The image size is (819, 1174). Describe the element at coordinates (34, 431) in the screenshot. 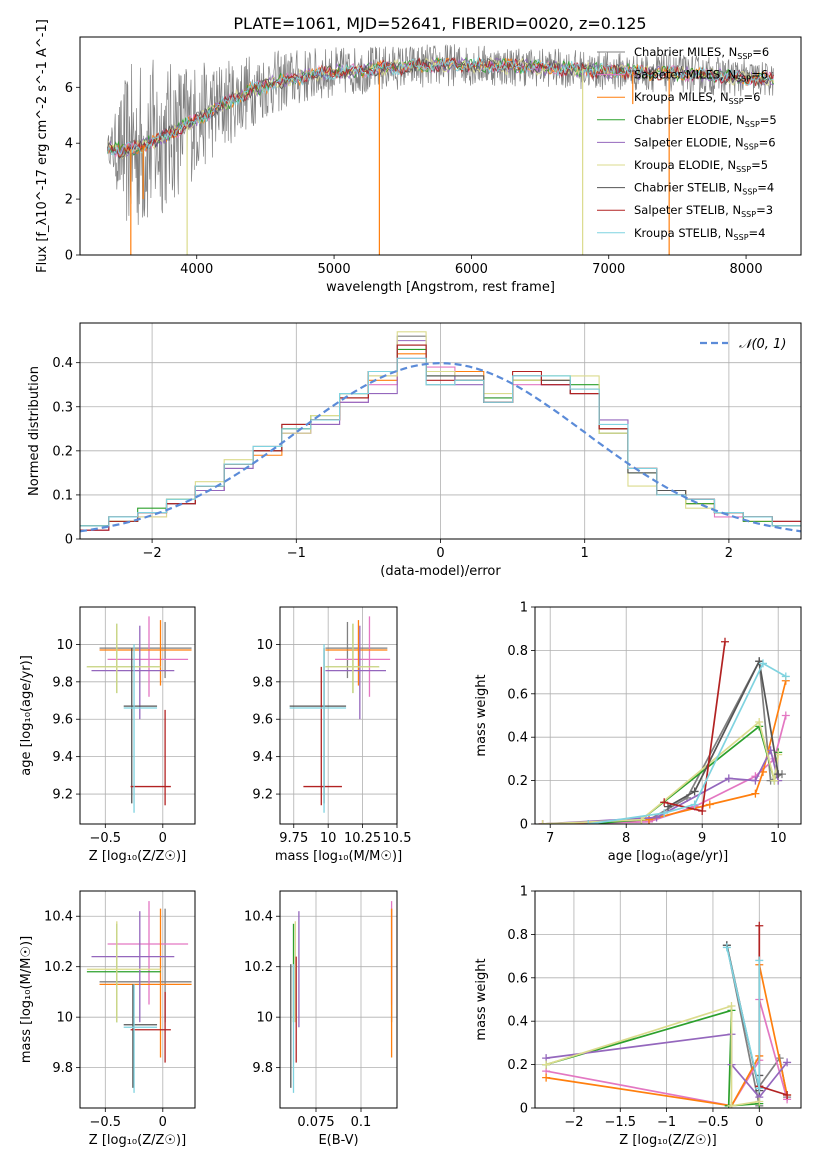

I see `y-axis-label: Normed distribution` at that location.